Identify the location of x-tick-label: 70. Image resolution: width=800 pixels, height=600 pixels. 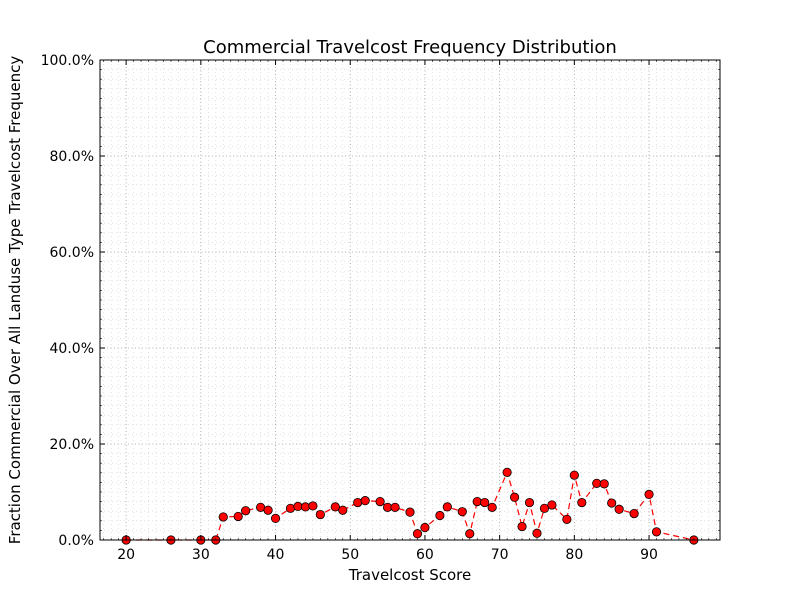
(500, 555).